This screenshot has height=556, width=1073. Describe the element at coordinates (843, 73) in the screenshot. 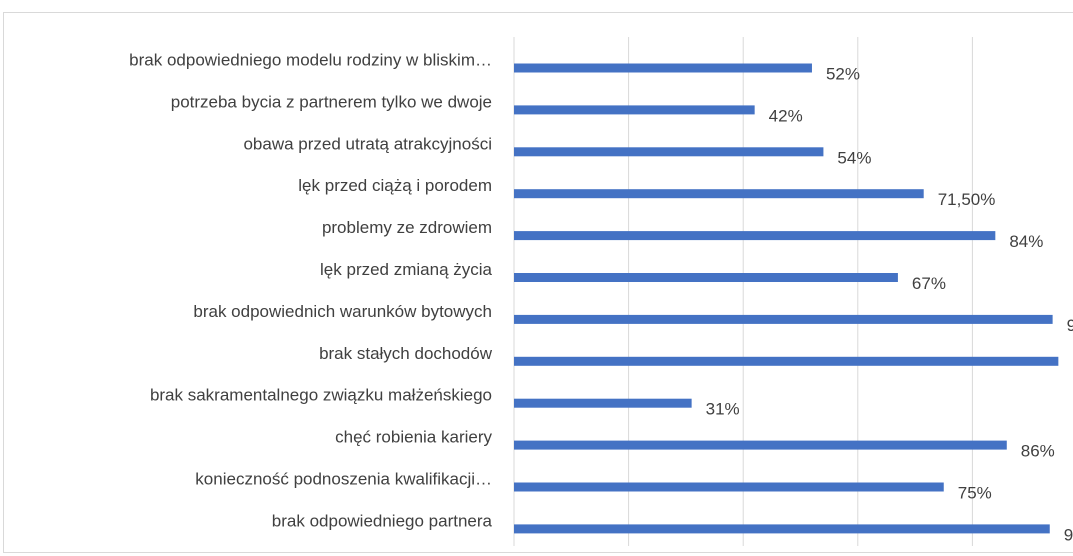

I see `data-label: 52%` at that location.